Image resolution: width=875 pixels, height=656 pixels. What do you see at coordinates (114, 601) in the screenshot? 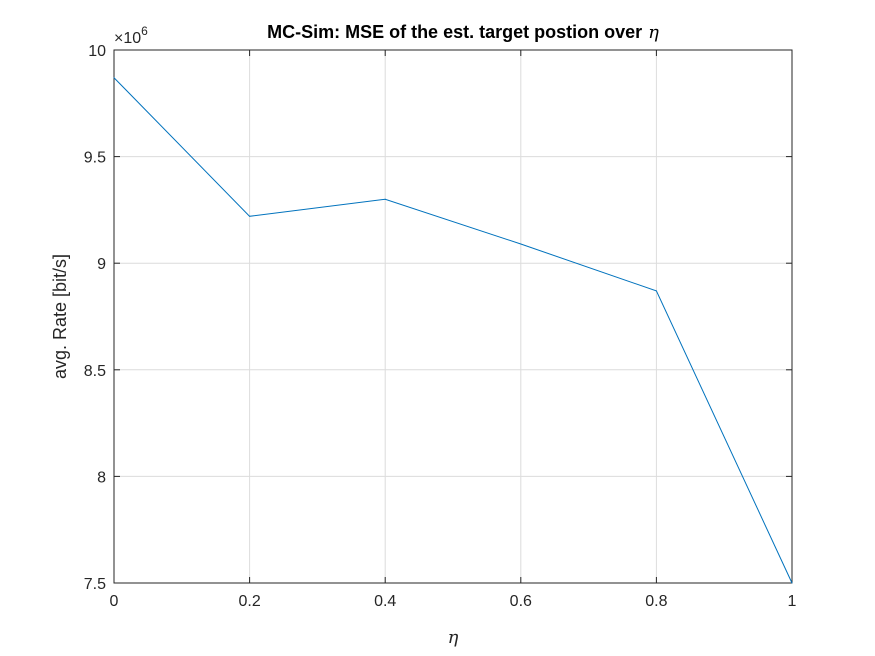
I see `x-tick-label: 0` at bounding box center [114, 601].